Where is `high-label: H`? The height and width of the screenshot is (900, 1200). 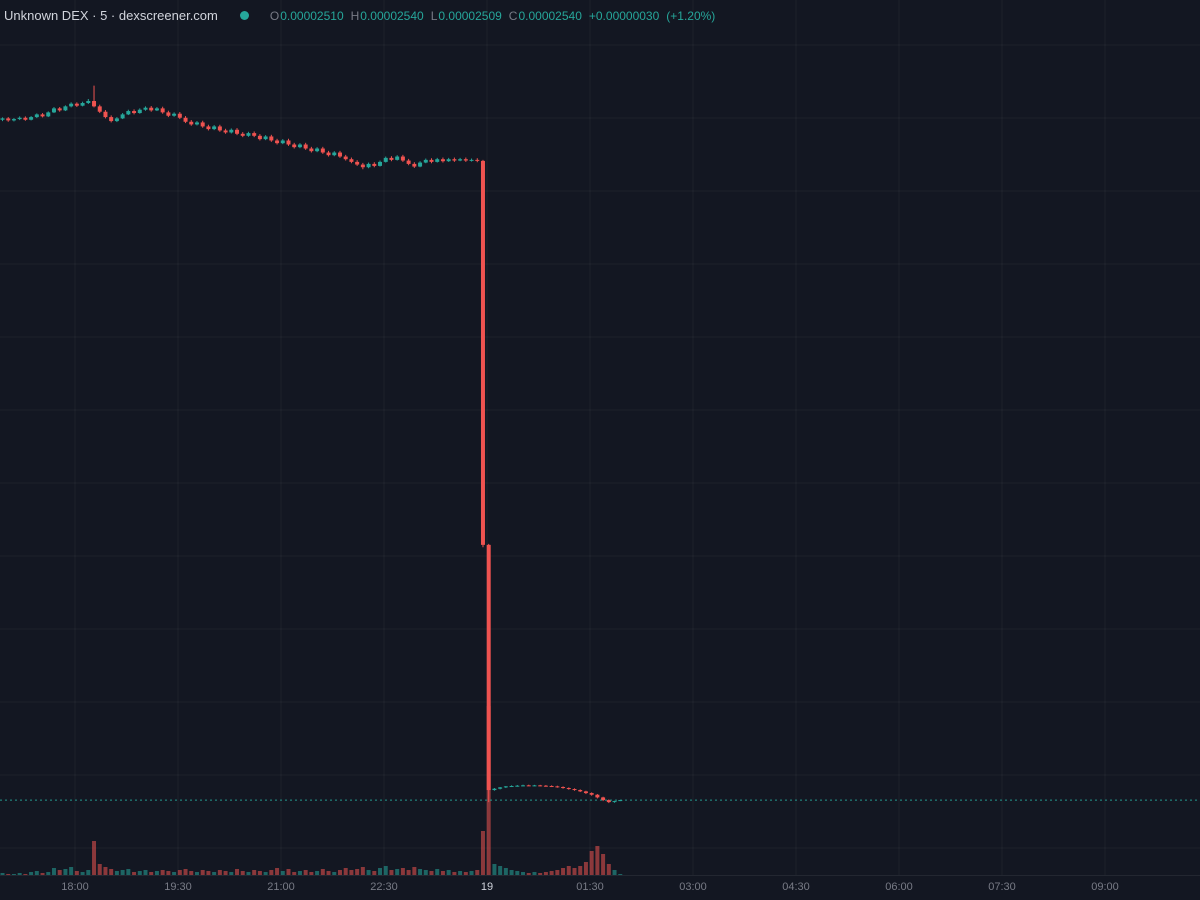 high-label: H is located at coordinates (355, 15).